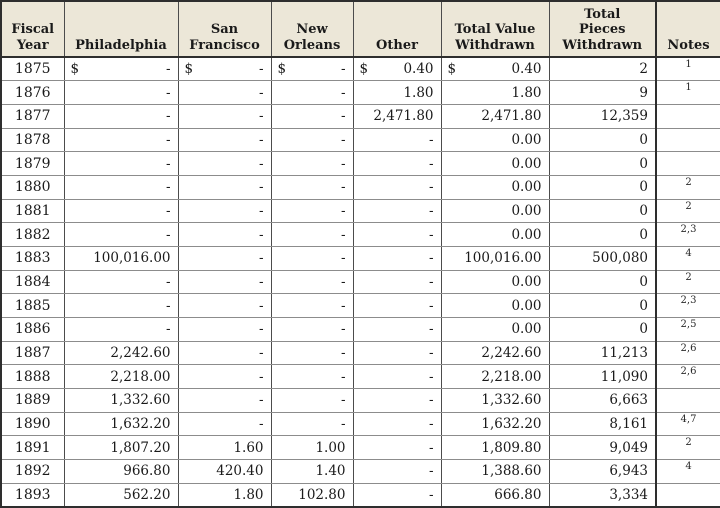 This screenshot has width=720, height=508. I want to click on cell-value: 100,016.00, so click(132, 258).